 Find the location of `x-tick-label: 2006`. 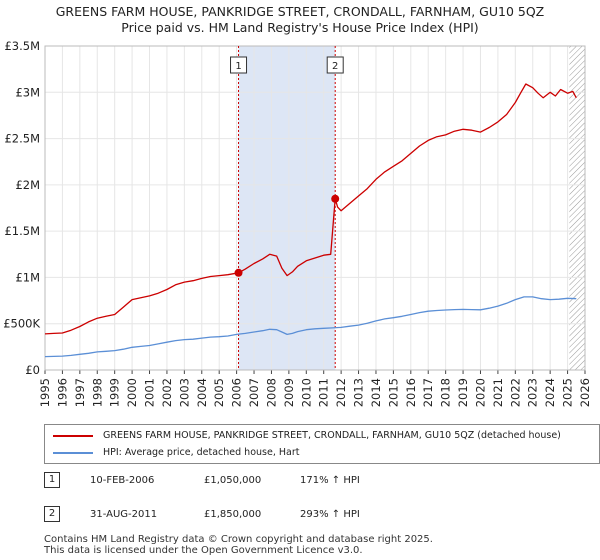

x-tick-label: 2006 is located at coordinates (237, 392).